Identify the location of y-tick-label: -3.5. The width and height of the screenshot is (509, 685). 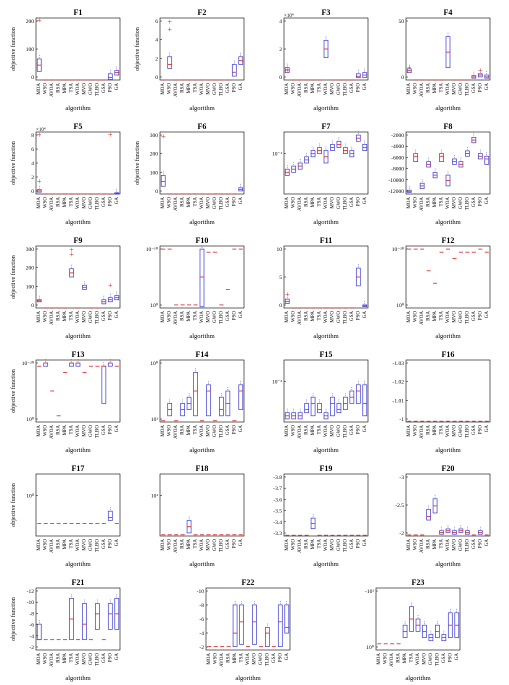
(277, 512).